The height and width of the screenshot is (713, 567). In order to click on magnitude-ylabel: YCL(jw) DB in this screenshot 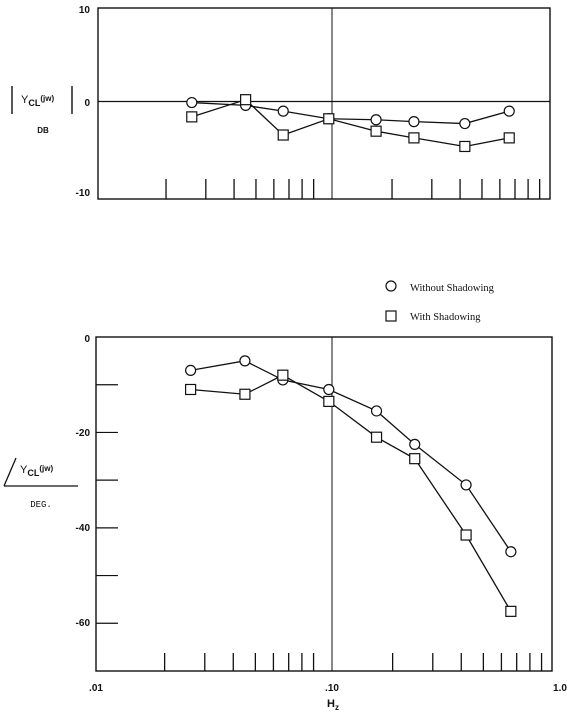, I will do `click(42, 110)`.